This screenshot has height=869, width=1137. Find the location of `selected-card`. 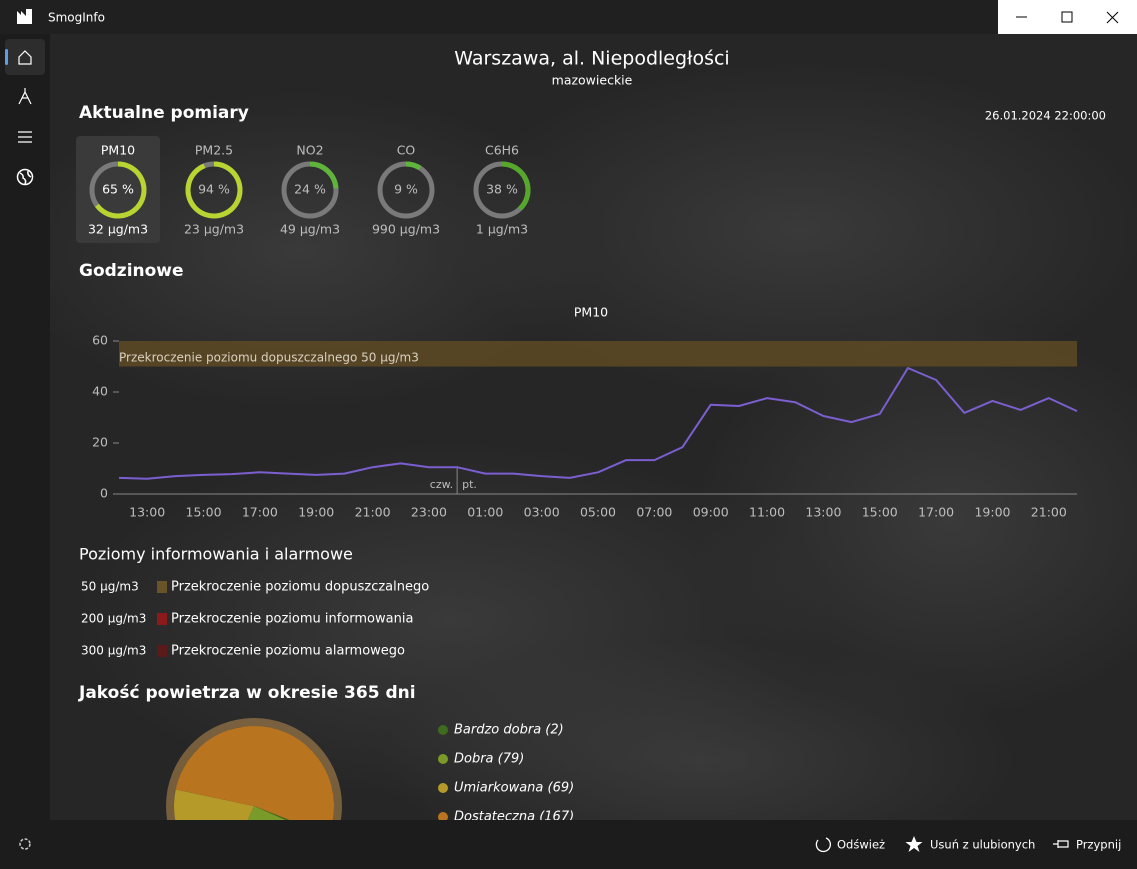

selected-card is located at coordinates (118, 189).